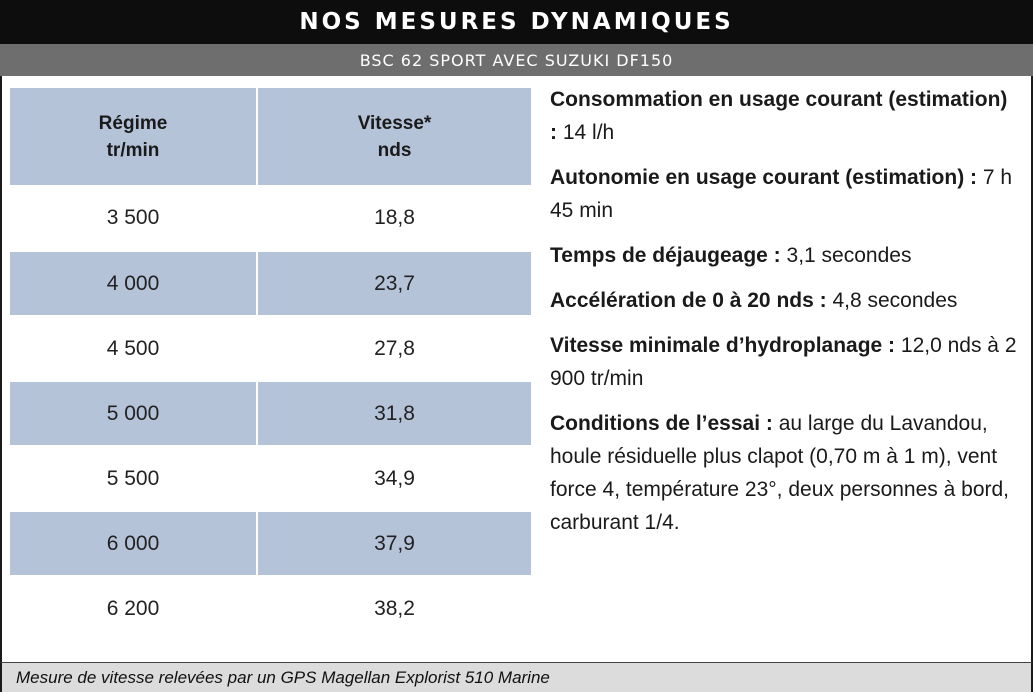 This screenshot has width=1033, height=692. What do you see at coordinates (133, 123) in the screenshot?
I see `header-regime-label: Régime` at bounding box center [133, 123].